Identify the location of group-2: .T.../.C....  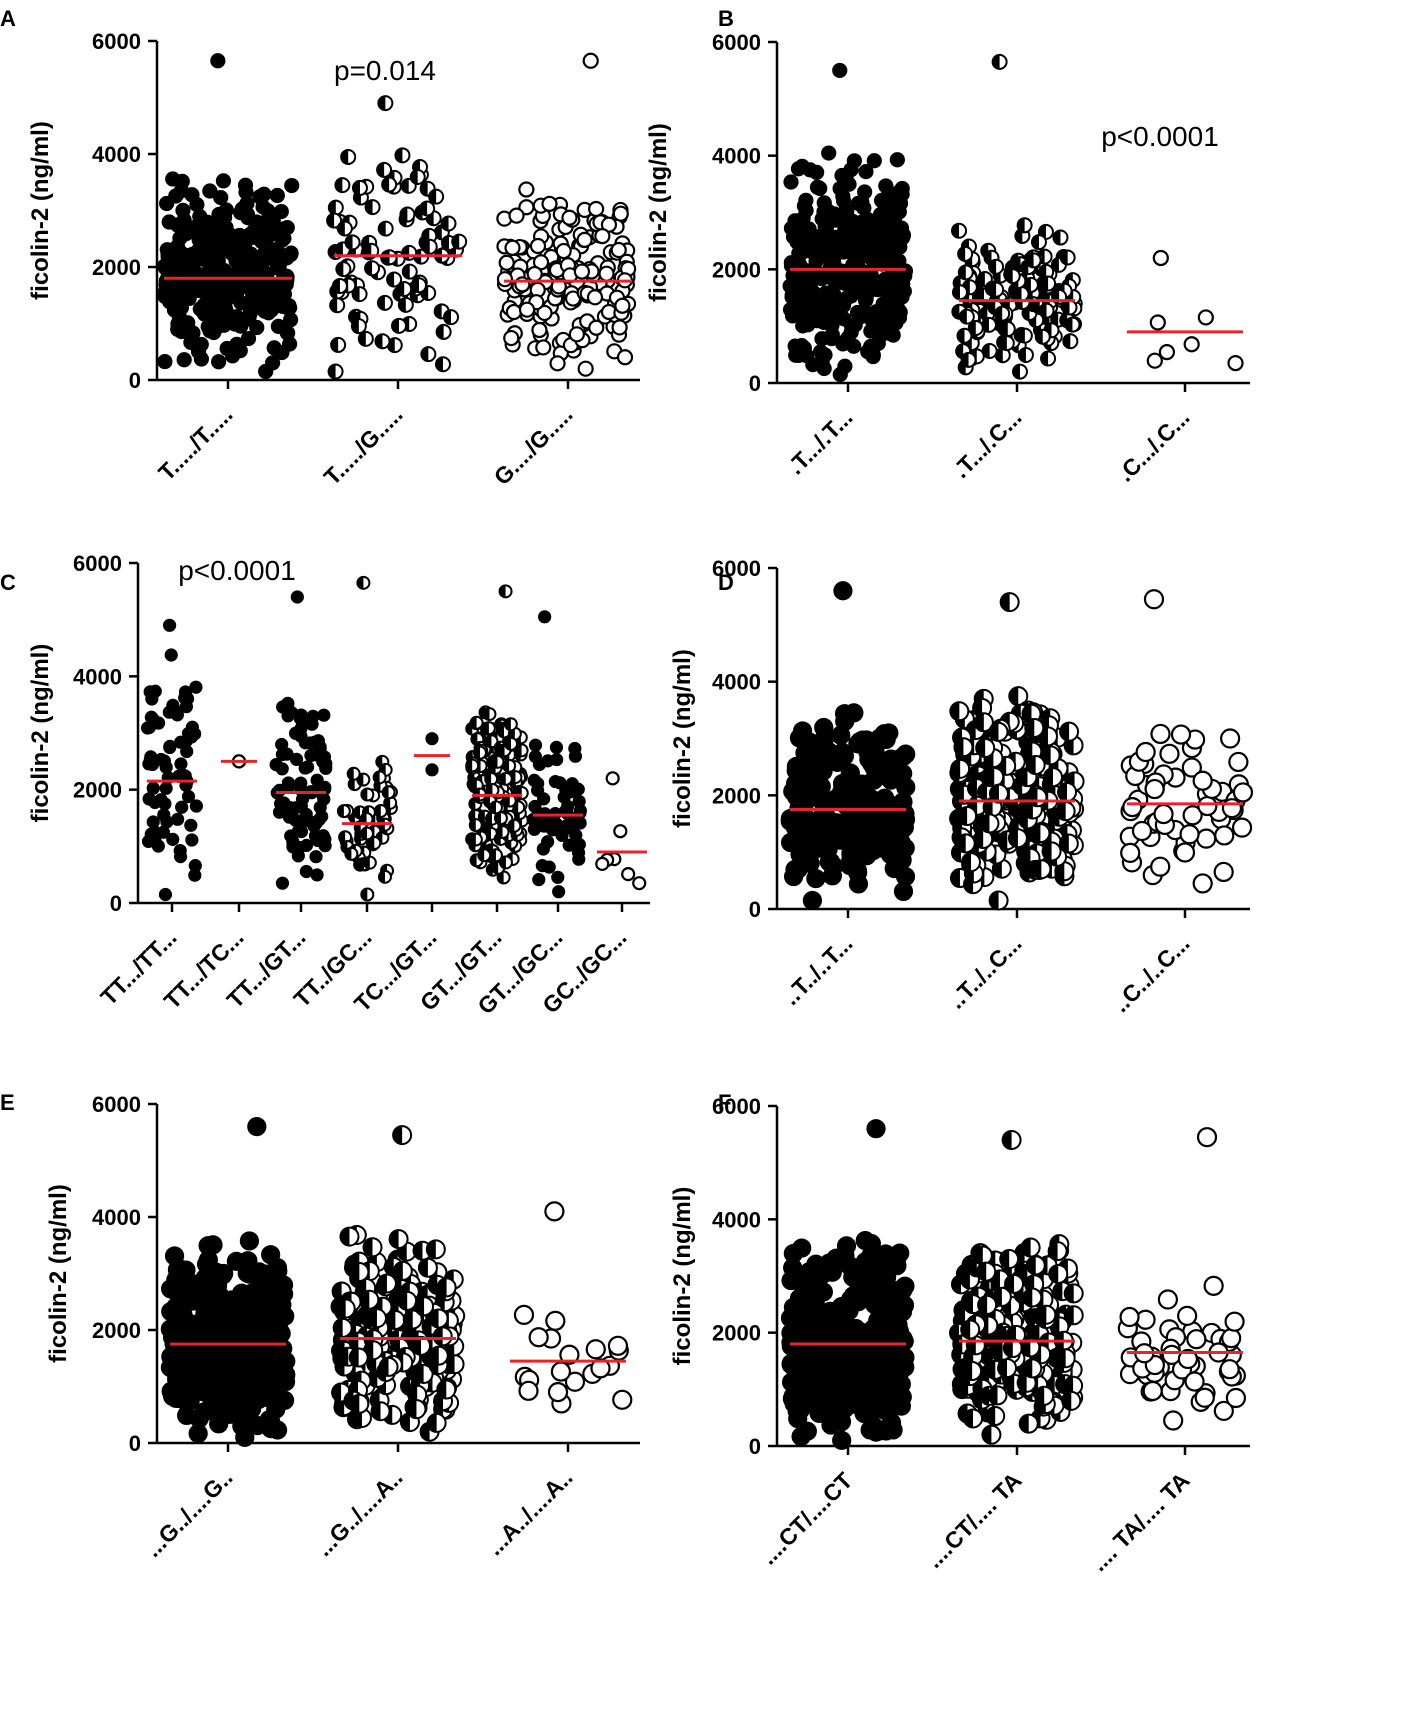
(1015, 268).